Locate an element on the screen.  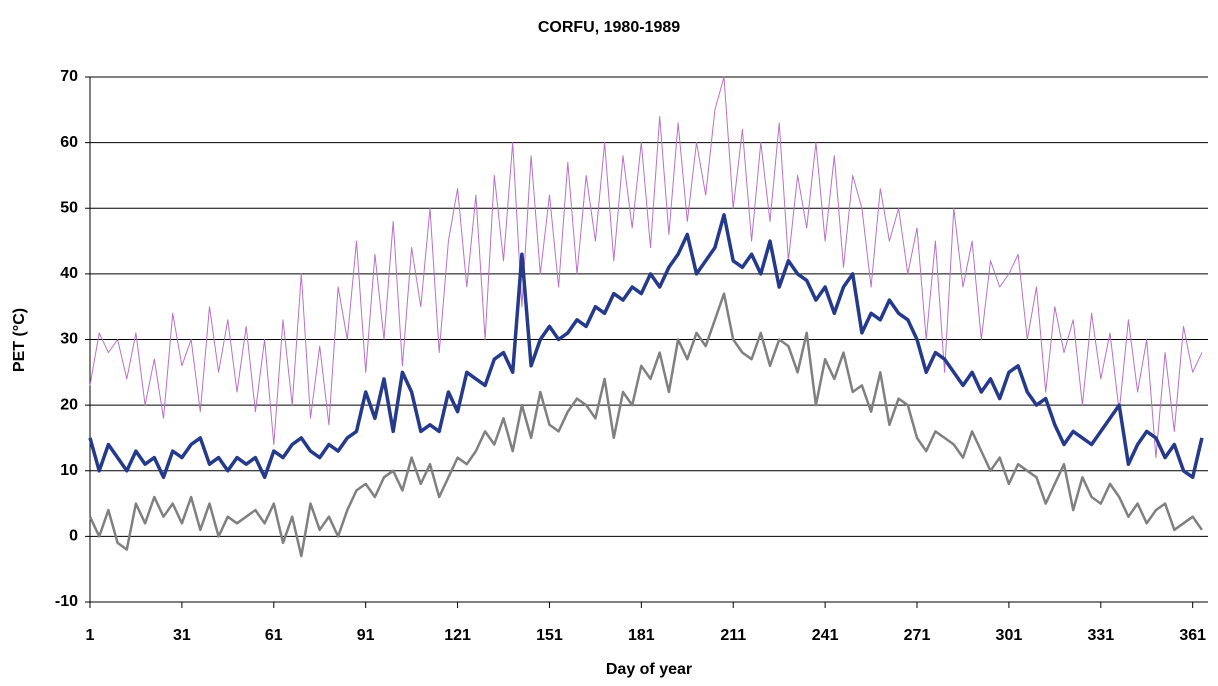
x-tick-label: 1 is located at coordinates (90, 635).